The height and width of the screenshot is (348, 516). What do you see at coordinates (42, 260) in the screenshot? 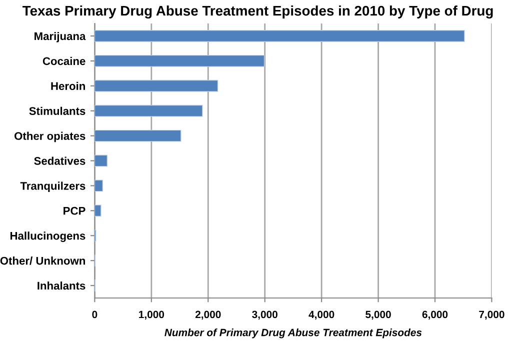
I see `y-tick-label: Other/ Unknown` at bounding box center [42, 260].